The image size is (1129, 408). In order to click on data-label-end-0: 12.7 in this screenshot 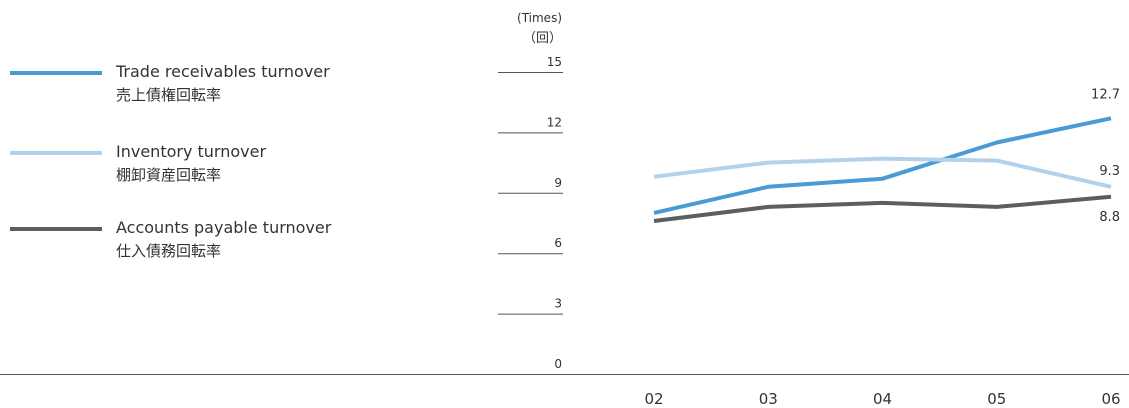, I will do `click(1105, 94)`.